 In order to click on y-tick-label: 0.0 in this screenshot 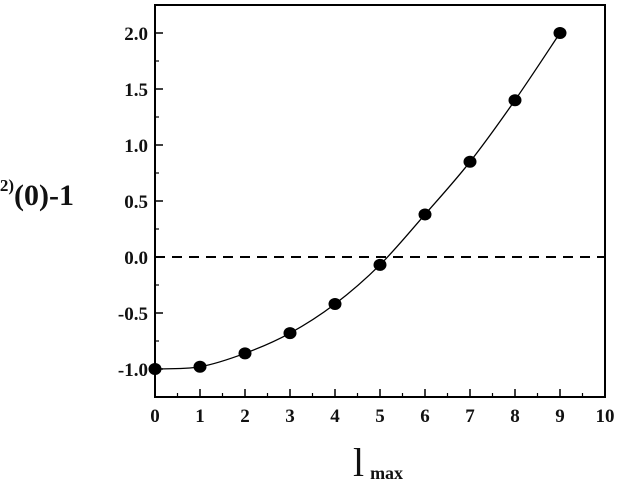, I will do `click(136, 258)`.